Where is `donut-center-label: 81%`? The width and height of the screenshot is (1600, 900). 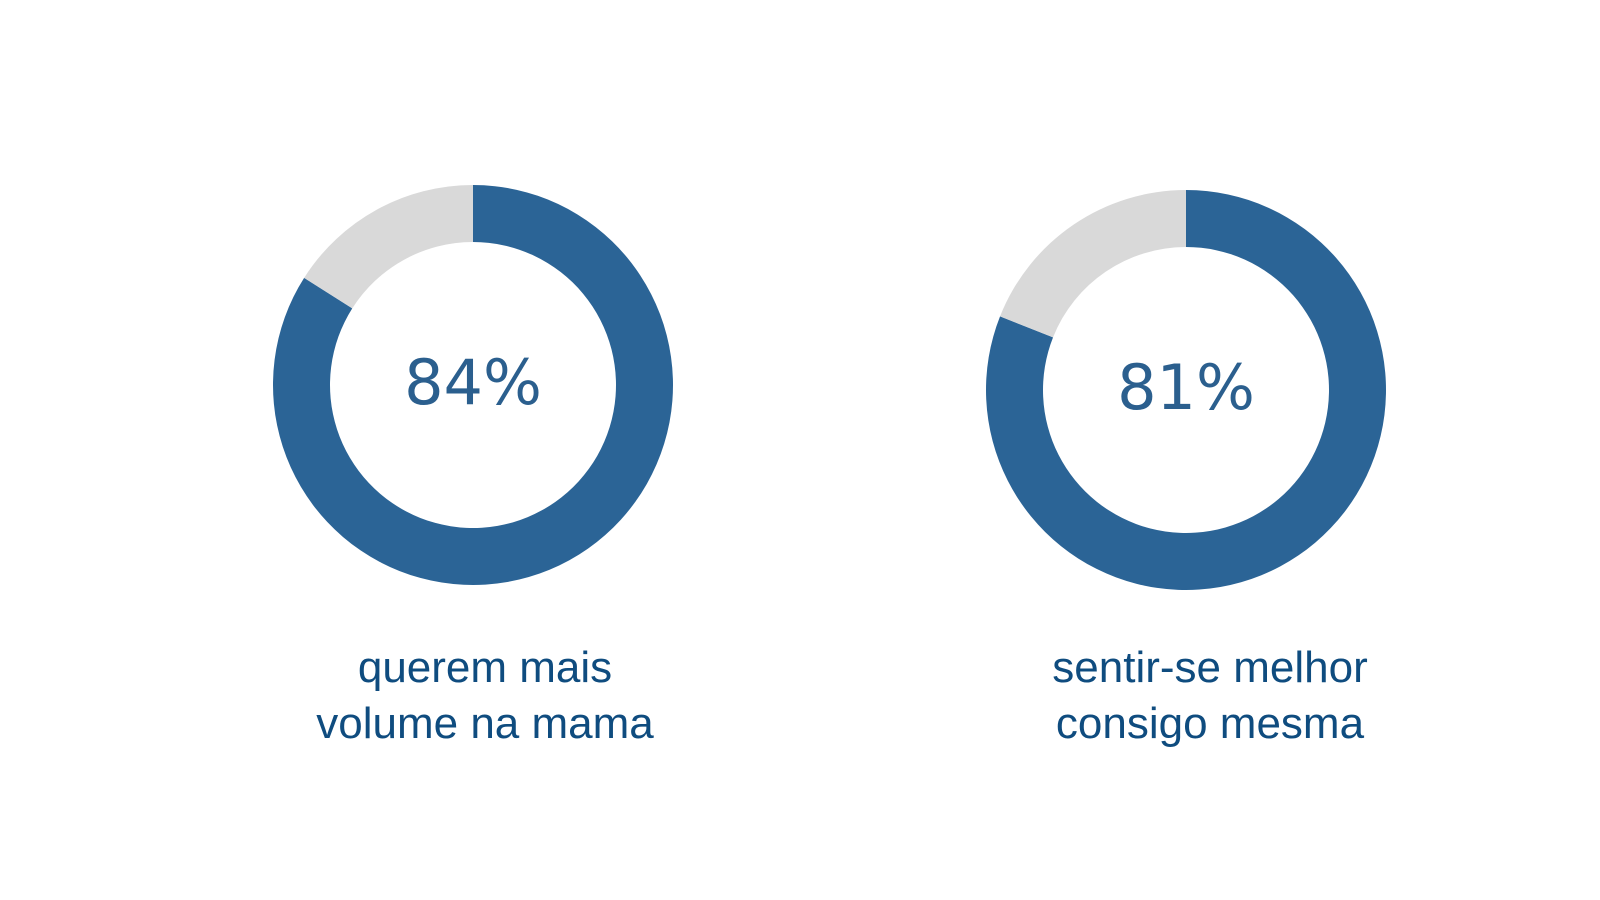 donut-center-label: 81% is located at coordinates (1186, 387).